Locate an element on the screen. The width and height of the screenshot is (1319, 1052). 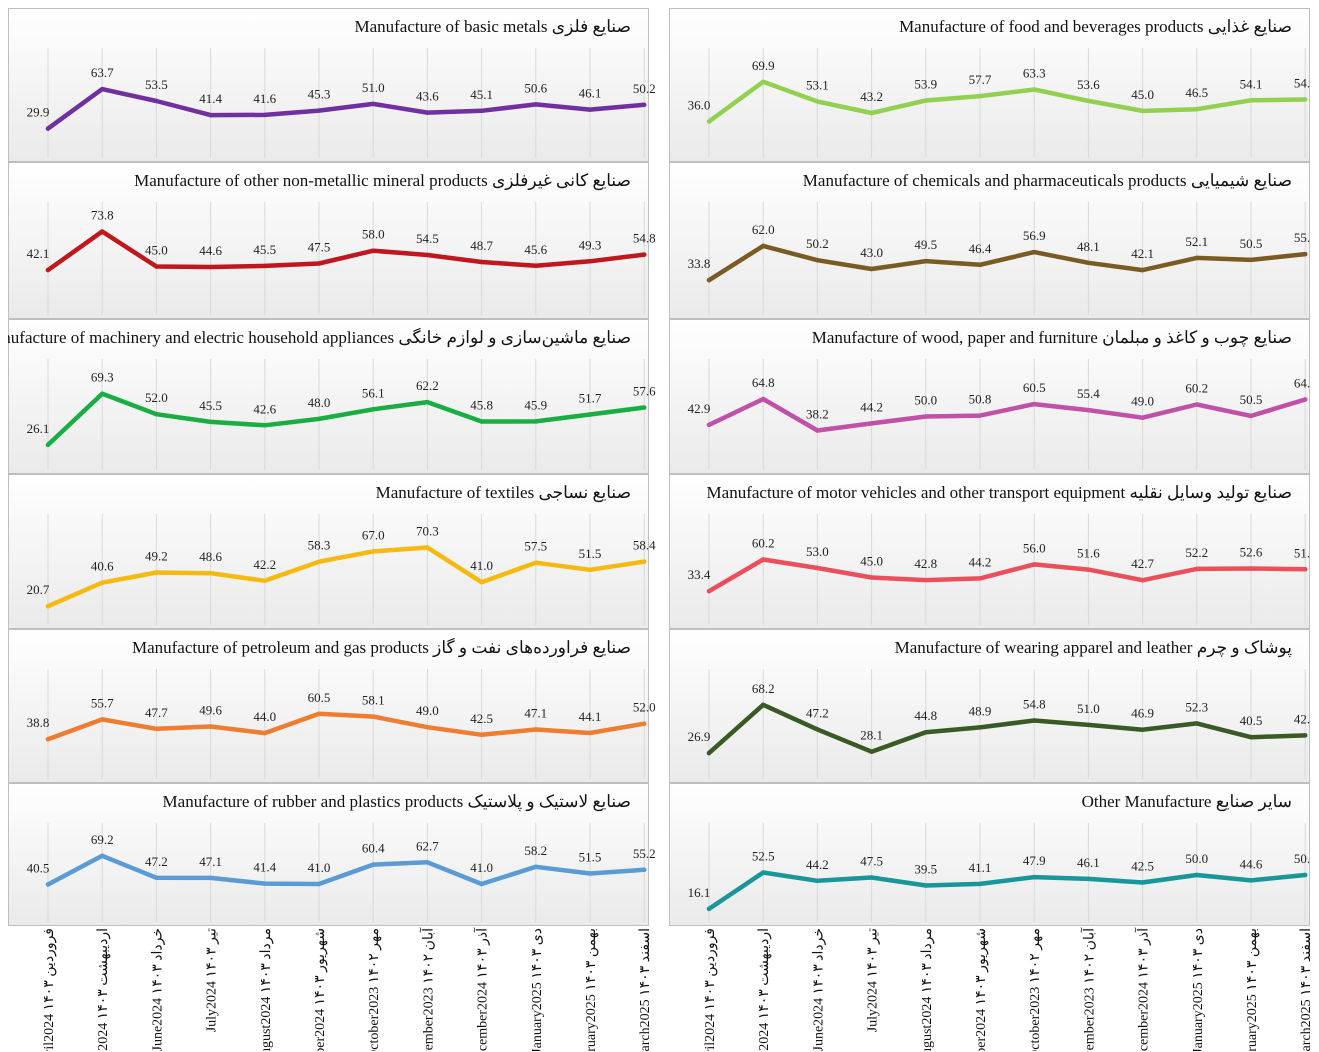
data-label: 48.6 is located at coordinates (210, 556).